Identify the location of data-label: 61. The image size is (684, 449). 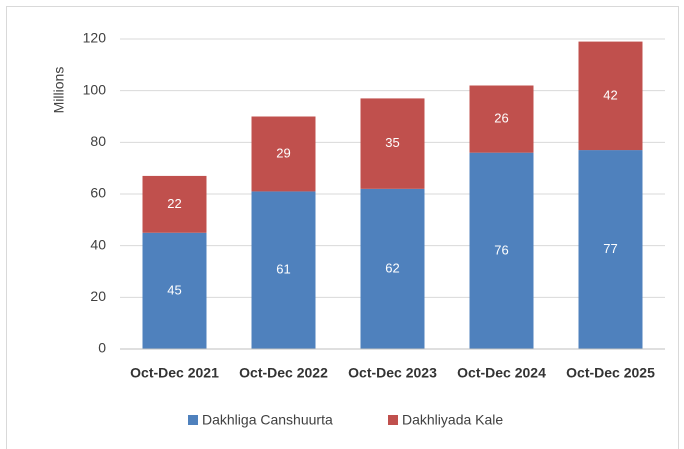
(283, 269).